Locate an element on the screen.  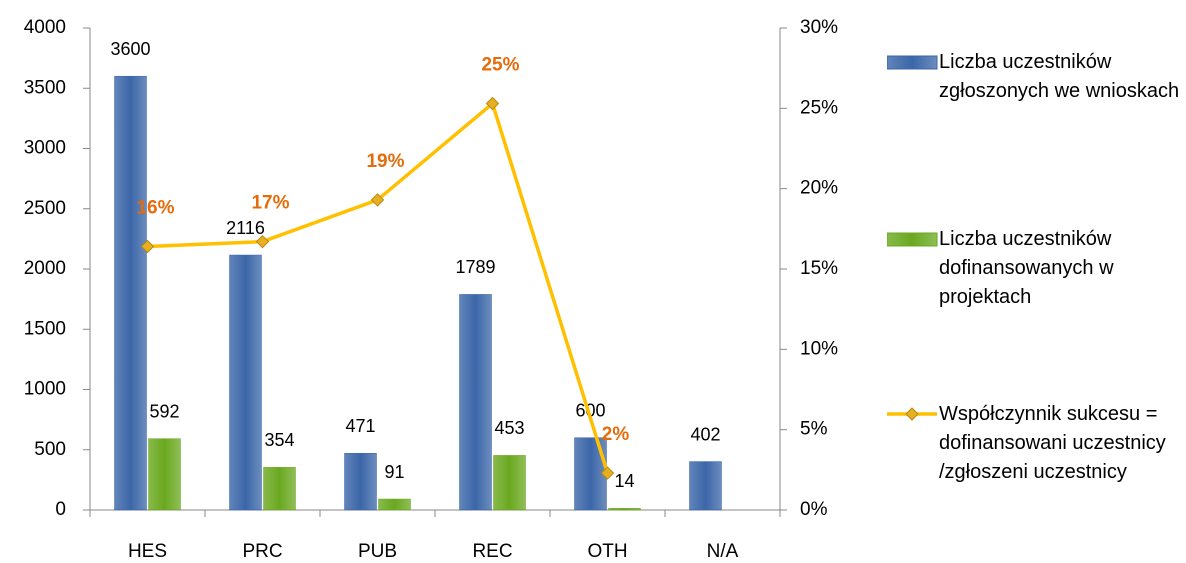
y2-tick-label: 15% is located at coordinates (819, 268).